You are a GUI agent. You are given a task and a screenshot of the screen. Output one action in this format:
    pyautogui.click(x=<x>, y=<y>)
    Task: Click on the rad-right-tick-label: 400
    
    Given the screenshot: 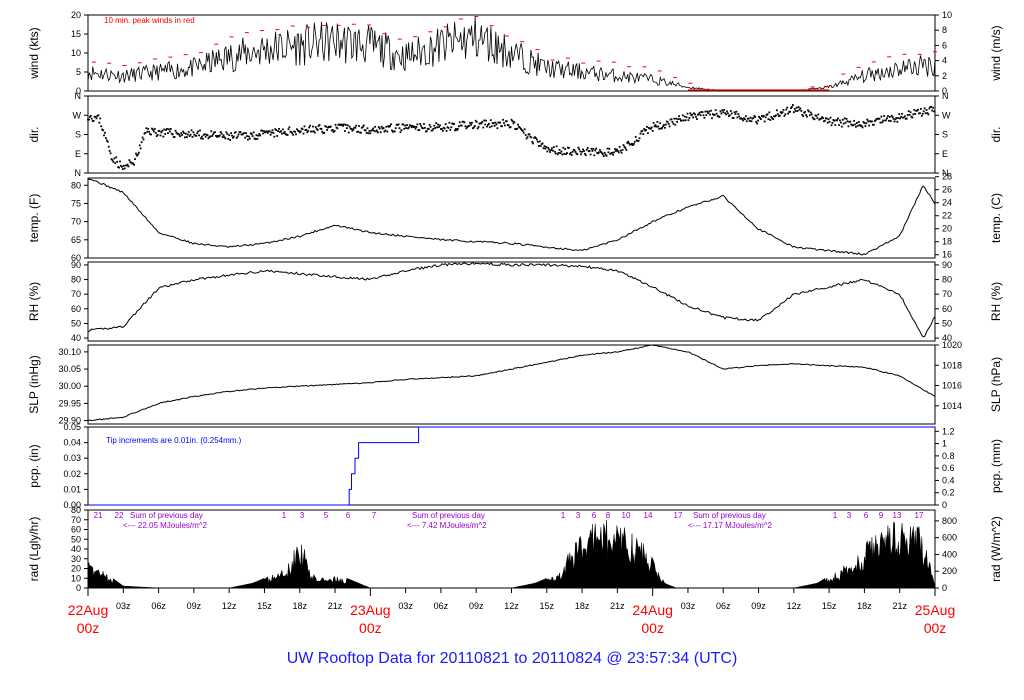 What is the action you would take?
    pyautogui.click(x=949, y=554)
    